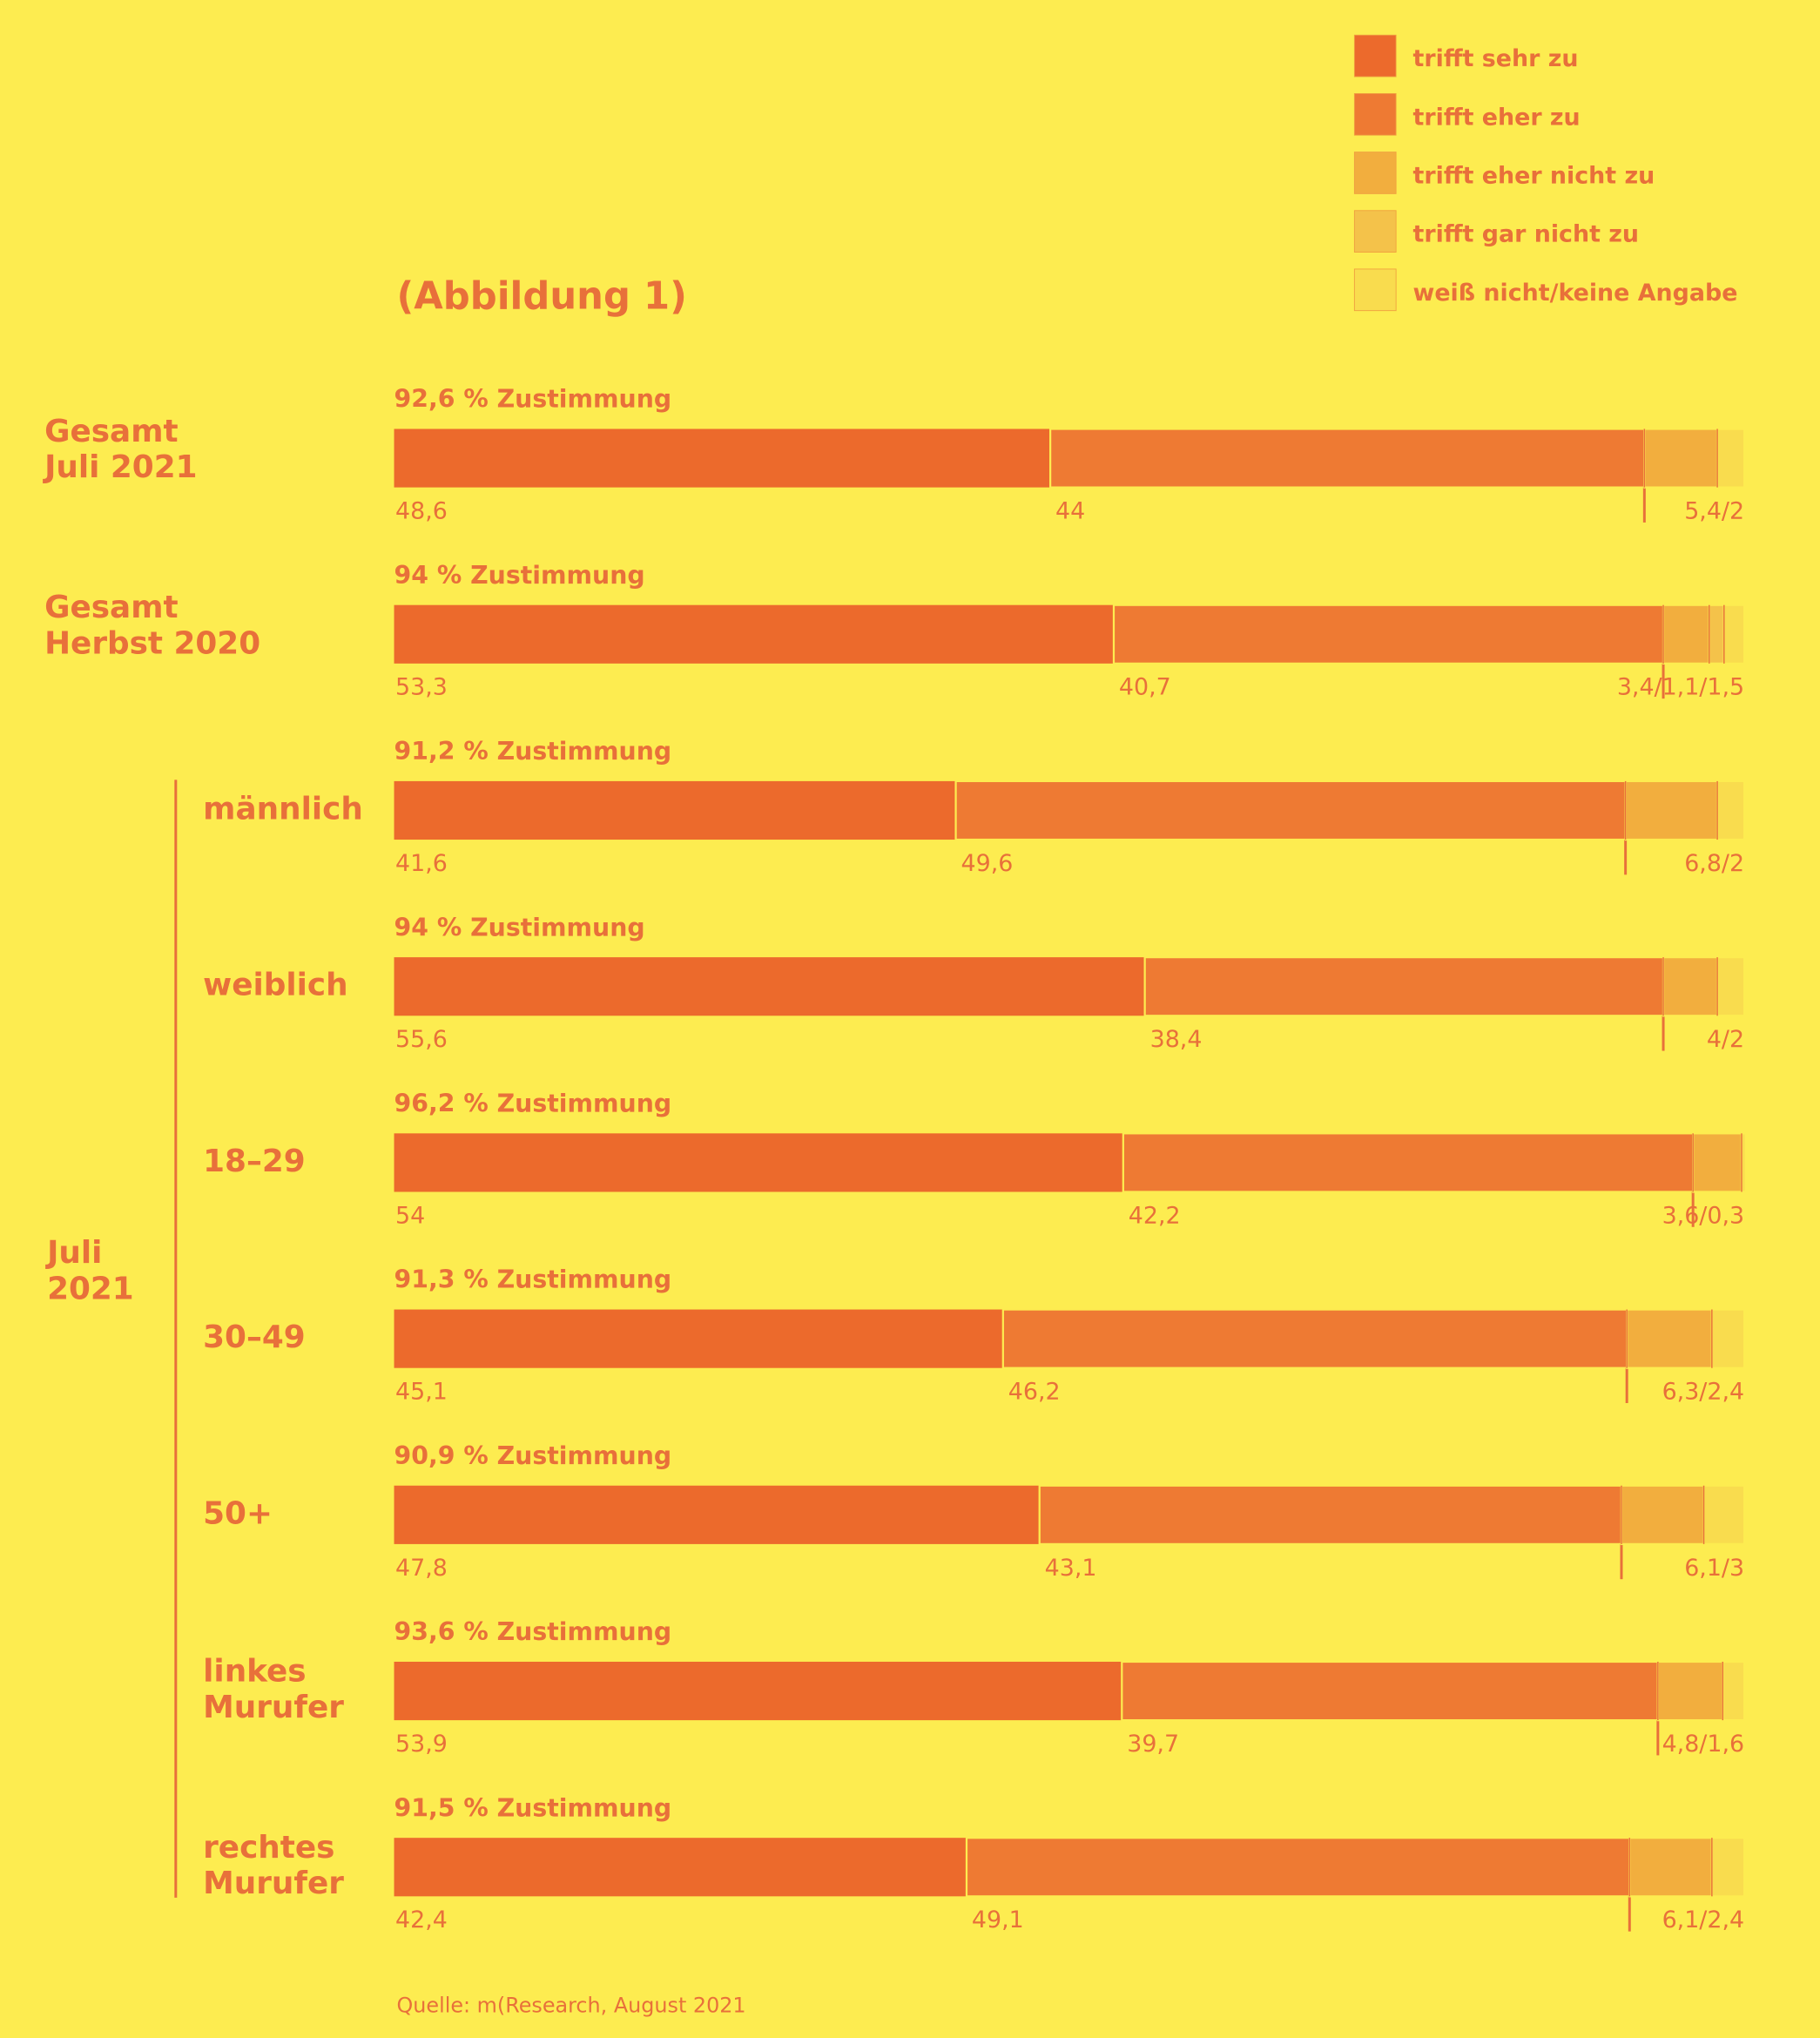 The height and width of the screenshot is (2038, 1820). I want to click on legend-label: weiß nicht/keine Angabe, so click(1575, 293).